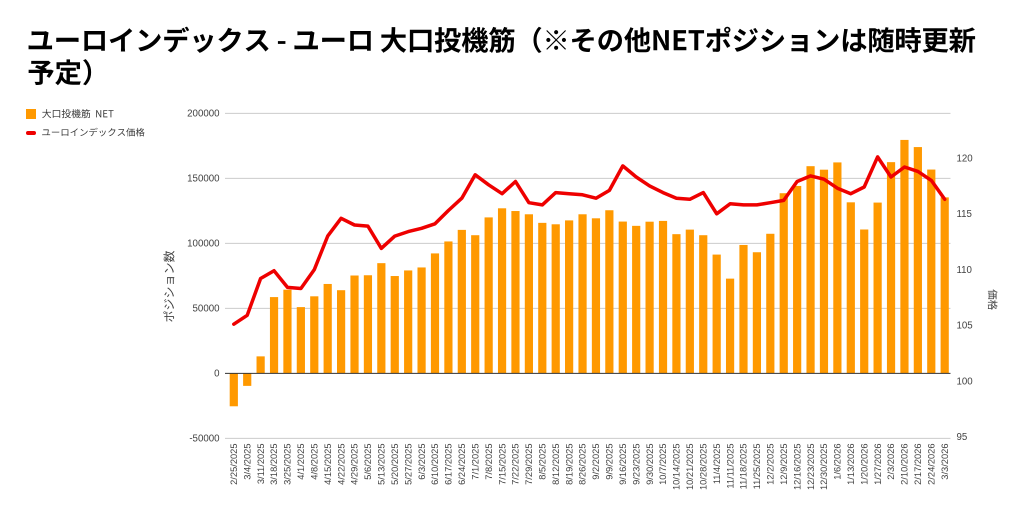 This screenshot has height=518, width=1024. What do you see at coordinates (717, 464) in the screenshot?
I see `svg-text: 11/4/2025` at bounding box center [717, 464].